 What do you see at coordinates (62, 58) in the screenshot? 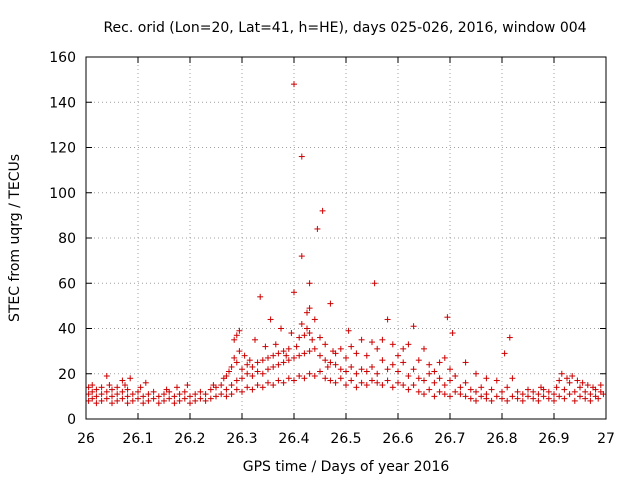
I see `y-tick-label: 160` at bounding box center [62, 58].